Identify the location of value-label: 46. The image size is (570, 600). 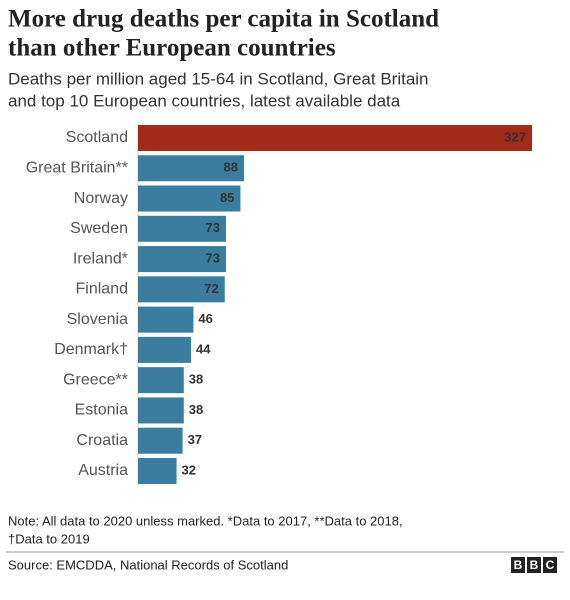
(205, 318).